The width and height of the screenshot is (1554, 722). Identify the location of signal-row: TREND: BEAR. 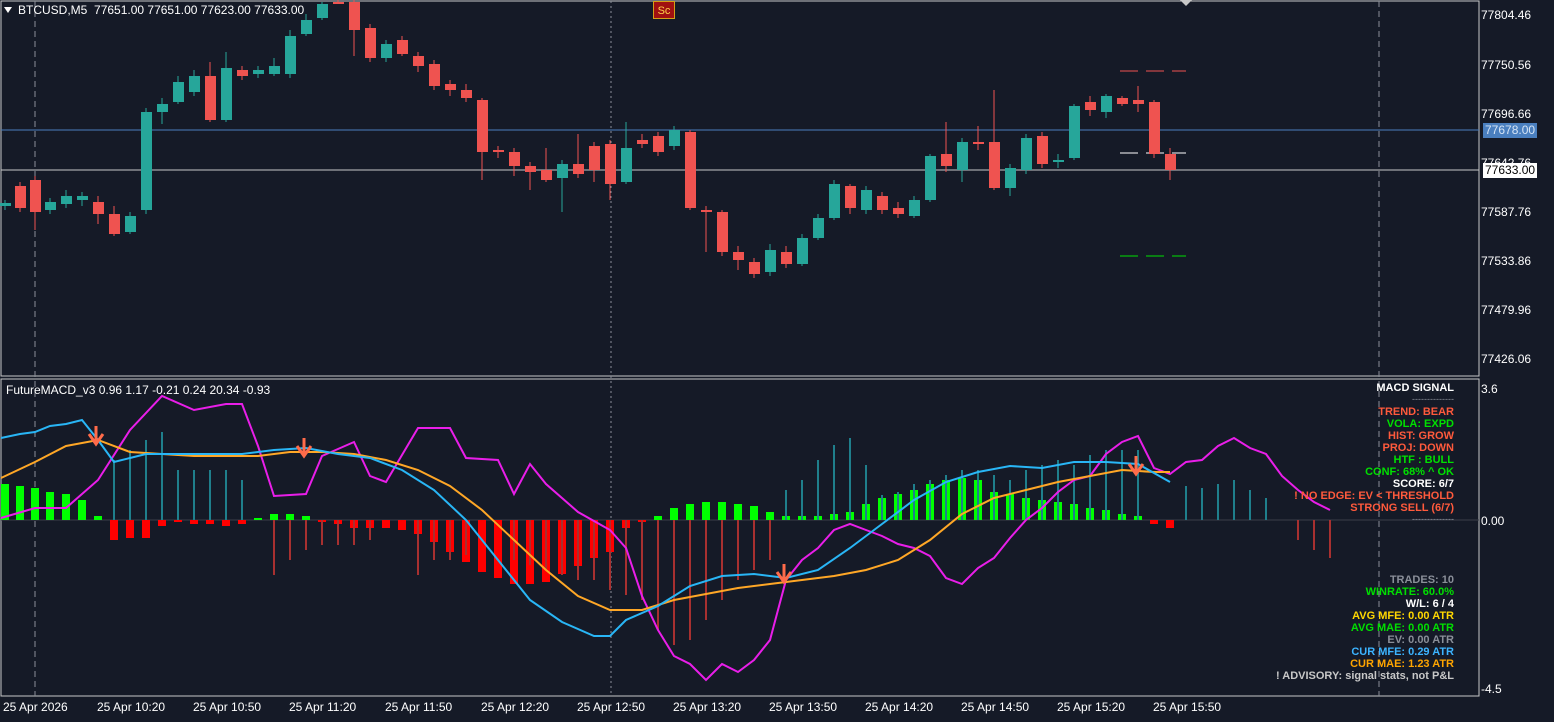
(1416, 412).